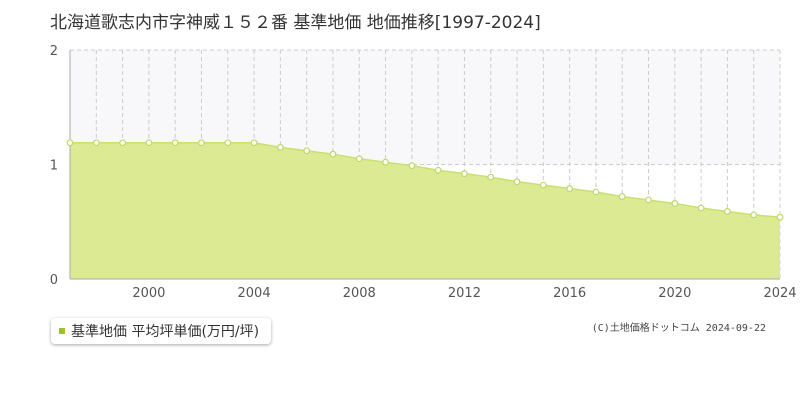 This screenshot has height=400, width=800. I want to click on x-tick-label: 2024, so click(779, 293).